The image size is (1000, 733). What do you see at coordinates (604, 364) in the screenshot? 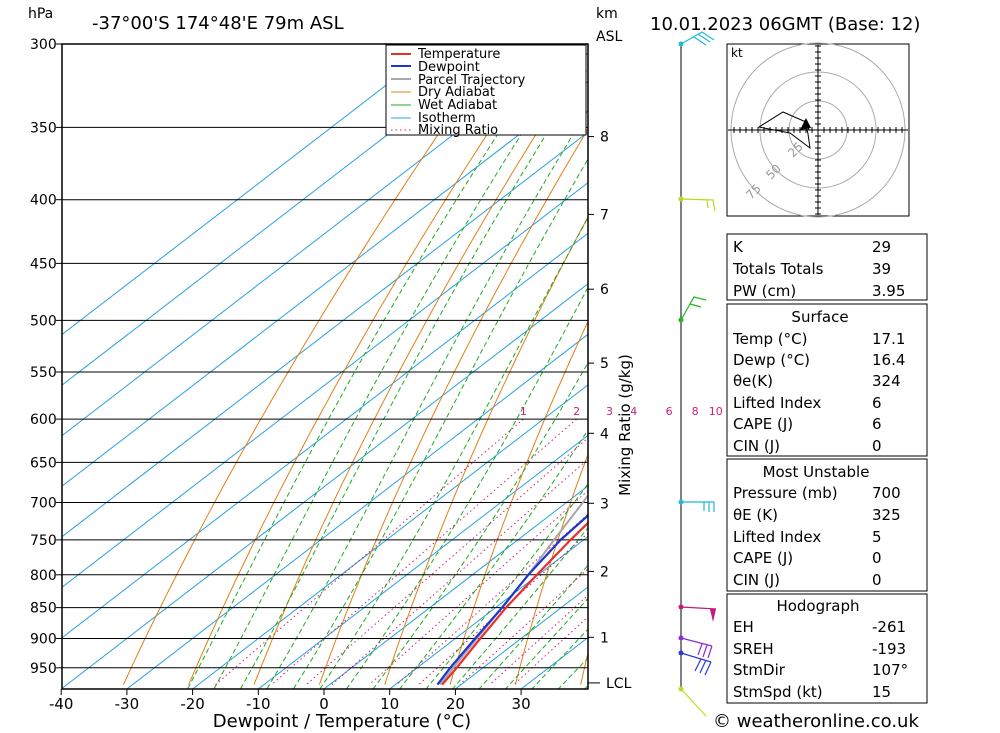
I see `km-tick-label: 5` at bounding box center [604, 364].